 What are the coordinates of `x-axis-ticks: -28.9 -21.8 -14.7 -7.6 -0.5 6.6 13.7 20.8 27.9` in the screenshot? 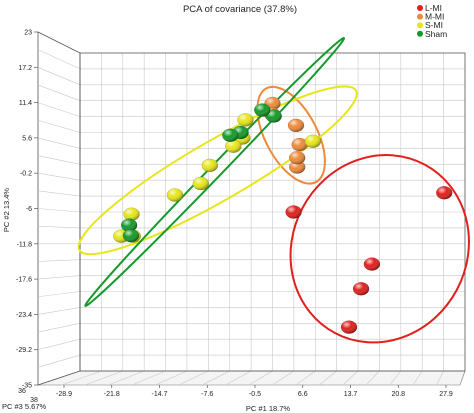 It's located at (254, 391).